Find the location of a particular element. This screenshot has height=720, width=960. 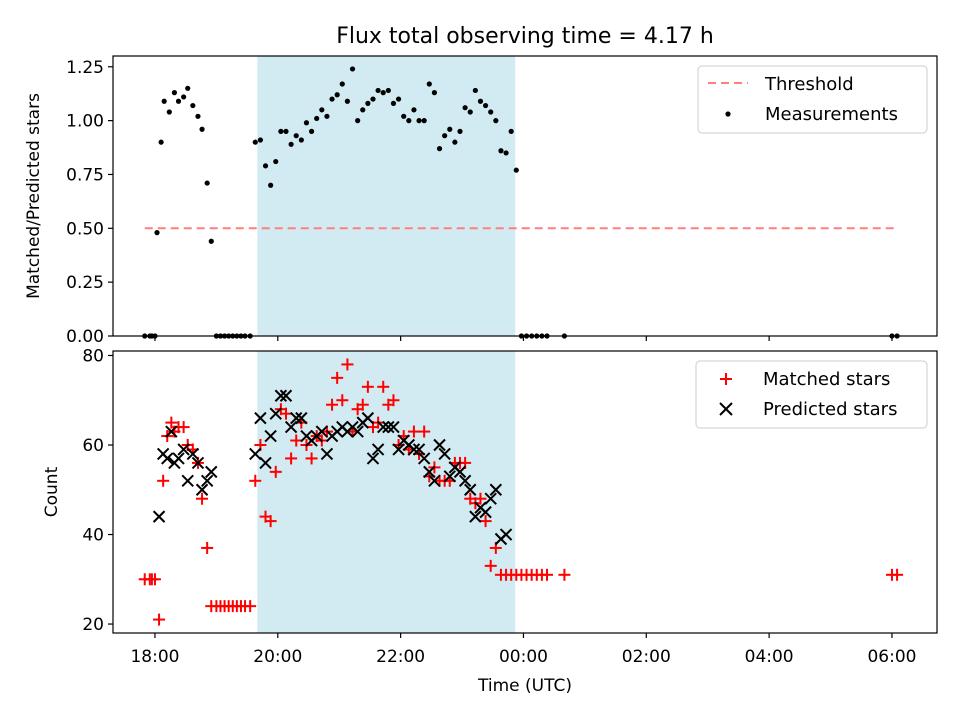

bottom-x-tick-label: 06:00 is located at coordinates (891, 657).